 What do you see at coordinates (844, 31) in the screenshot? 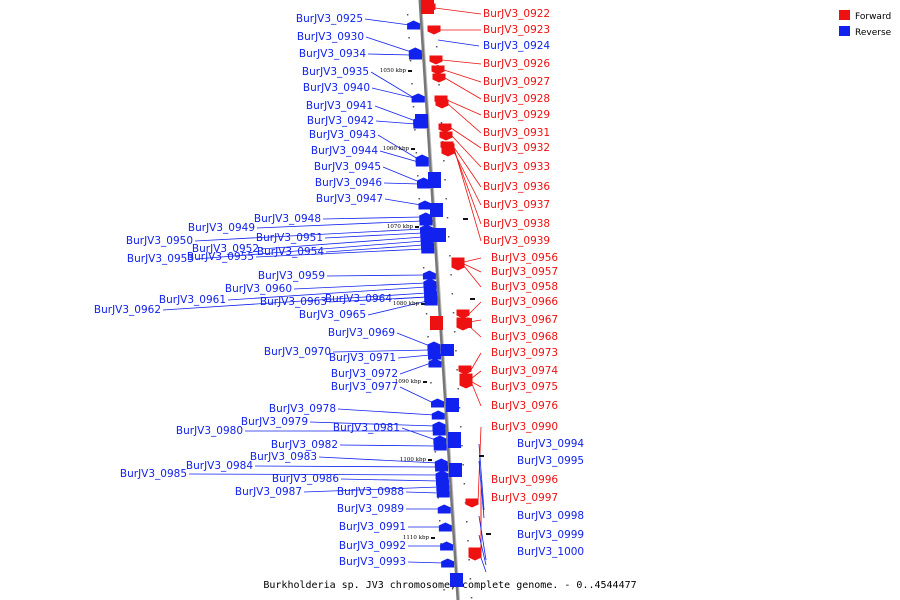
I see `legend-swatch-reverse` at bounding box center [844, 31].